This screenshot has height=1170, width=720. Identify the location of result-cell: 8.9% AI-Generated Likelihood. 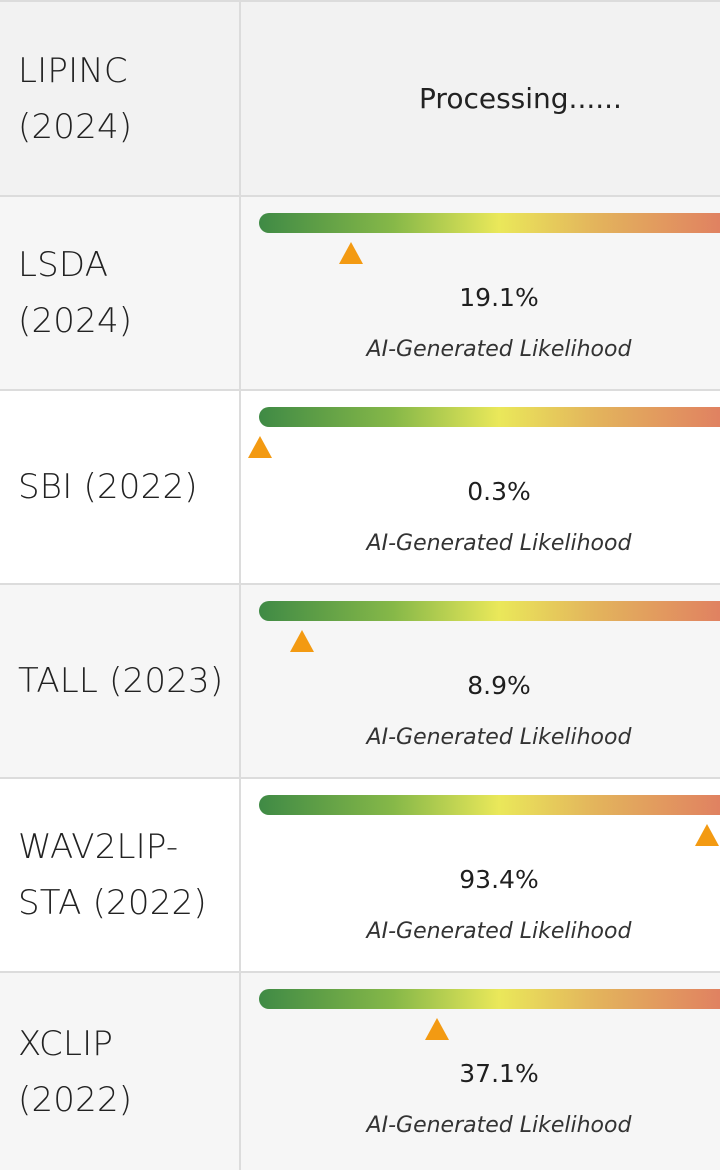
(480, 681).